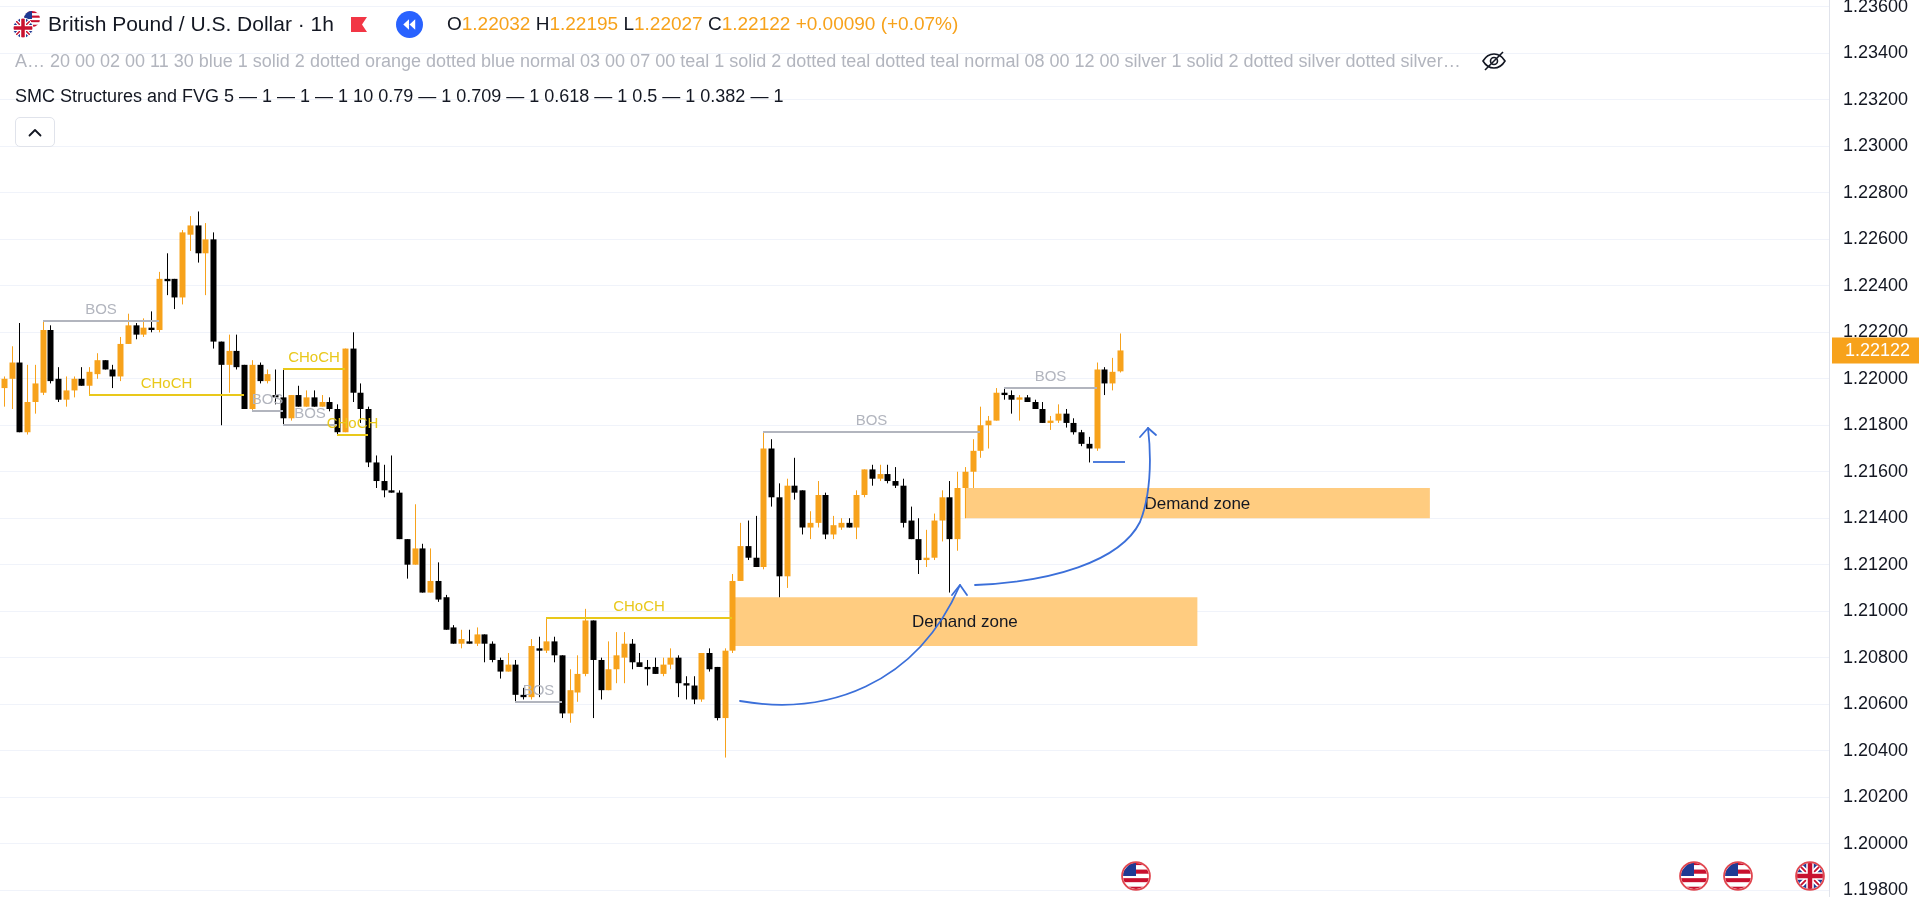 The height and width of the screenshot is (897, 1919). Describe the element at coordinates (399, 96) in the screenshot. I see `annotation: SMC Structures and FVG 5 — 1 — 1 — 1 10 0.79 — 1 0.709 — 1 0.618 — 1 0.5 — 1 0.382 — 1` at that location.